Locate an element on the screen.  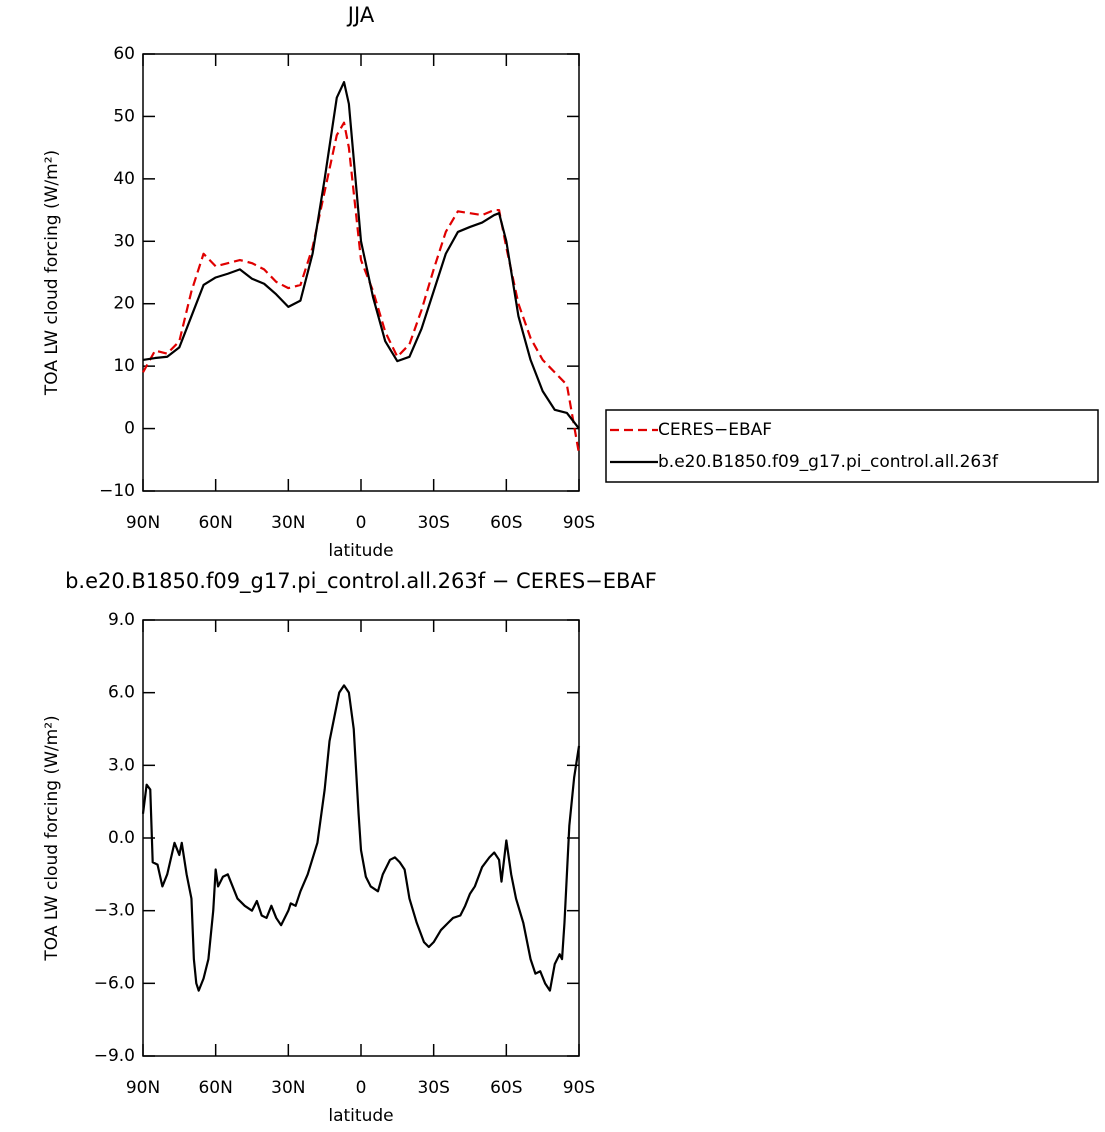
y-tick-label: −6.0 is located at coordinates (114, 983).